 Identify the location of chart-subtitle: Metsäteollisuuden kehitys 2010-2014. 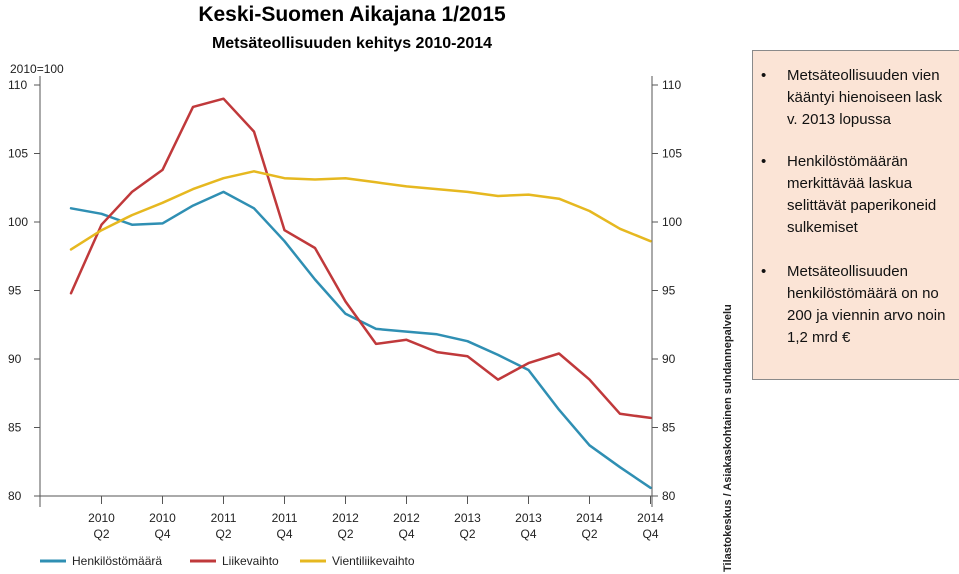
(352, 43).